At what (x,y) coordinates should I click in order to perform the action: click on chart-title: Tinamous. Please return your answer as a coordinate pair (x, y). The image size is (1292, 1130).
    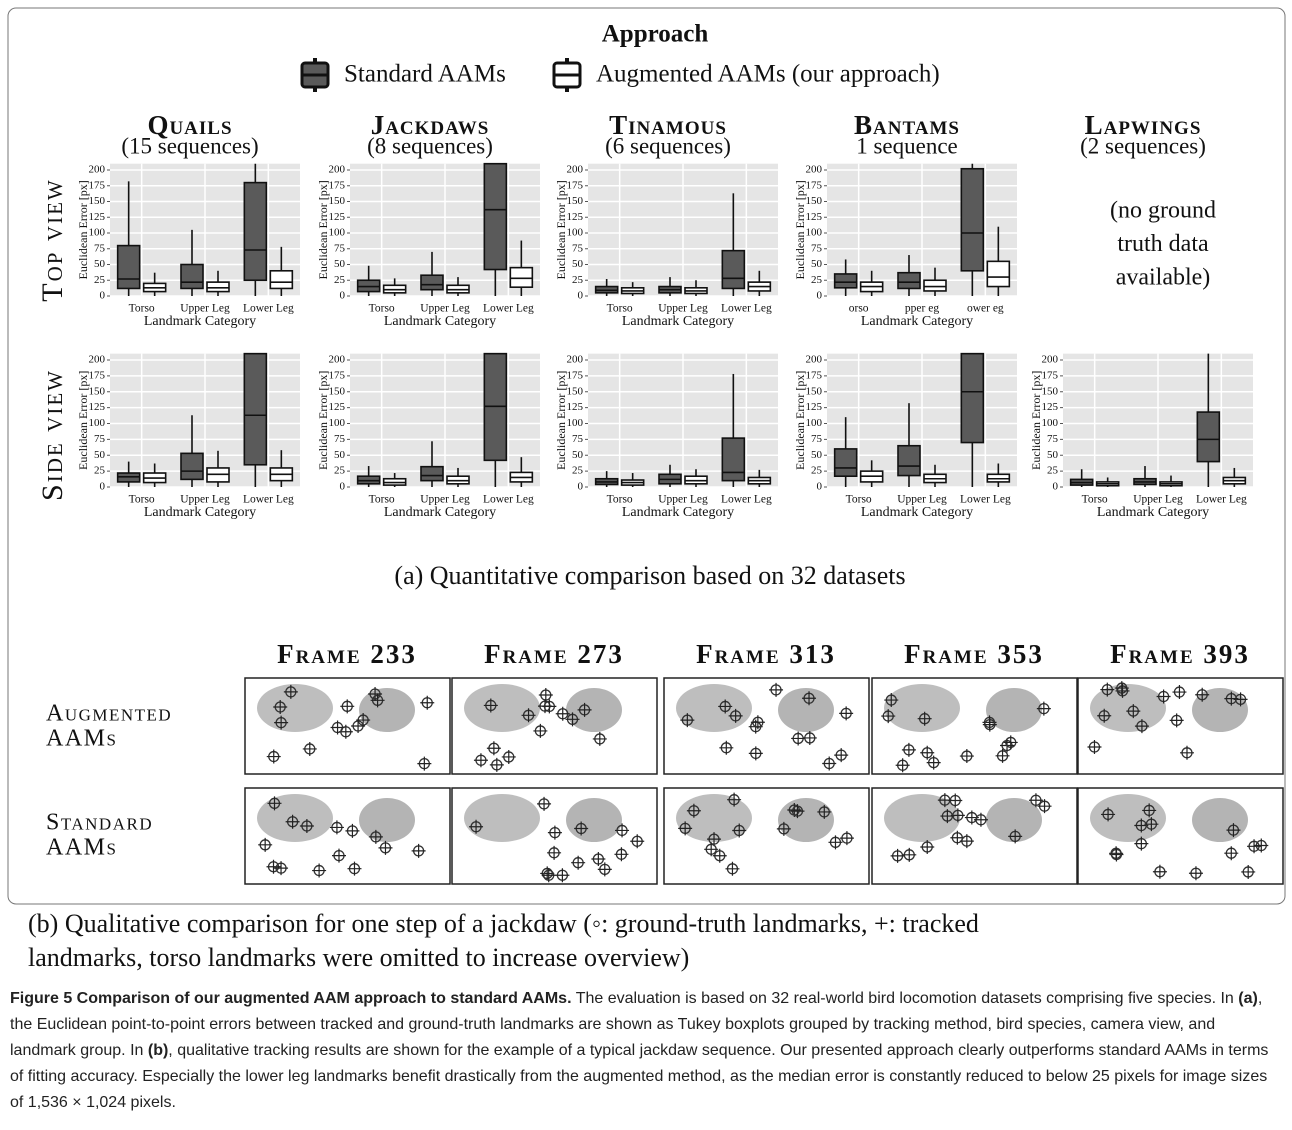
    Looking at the image, I should click on (668, 125).